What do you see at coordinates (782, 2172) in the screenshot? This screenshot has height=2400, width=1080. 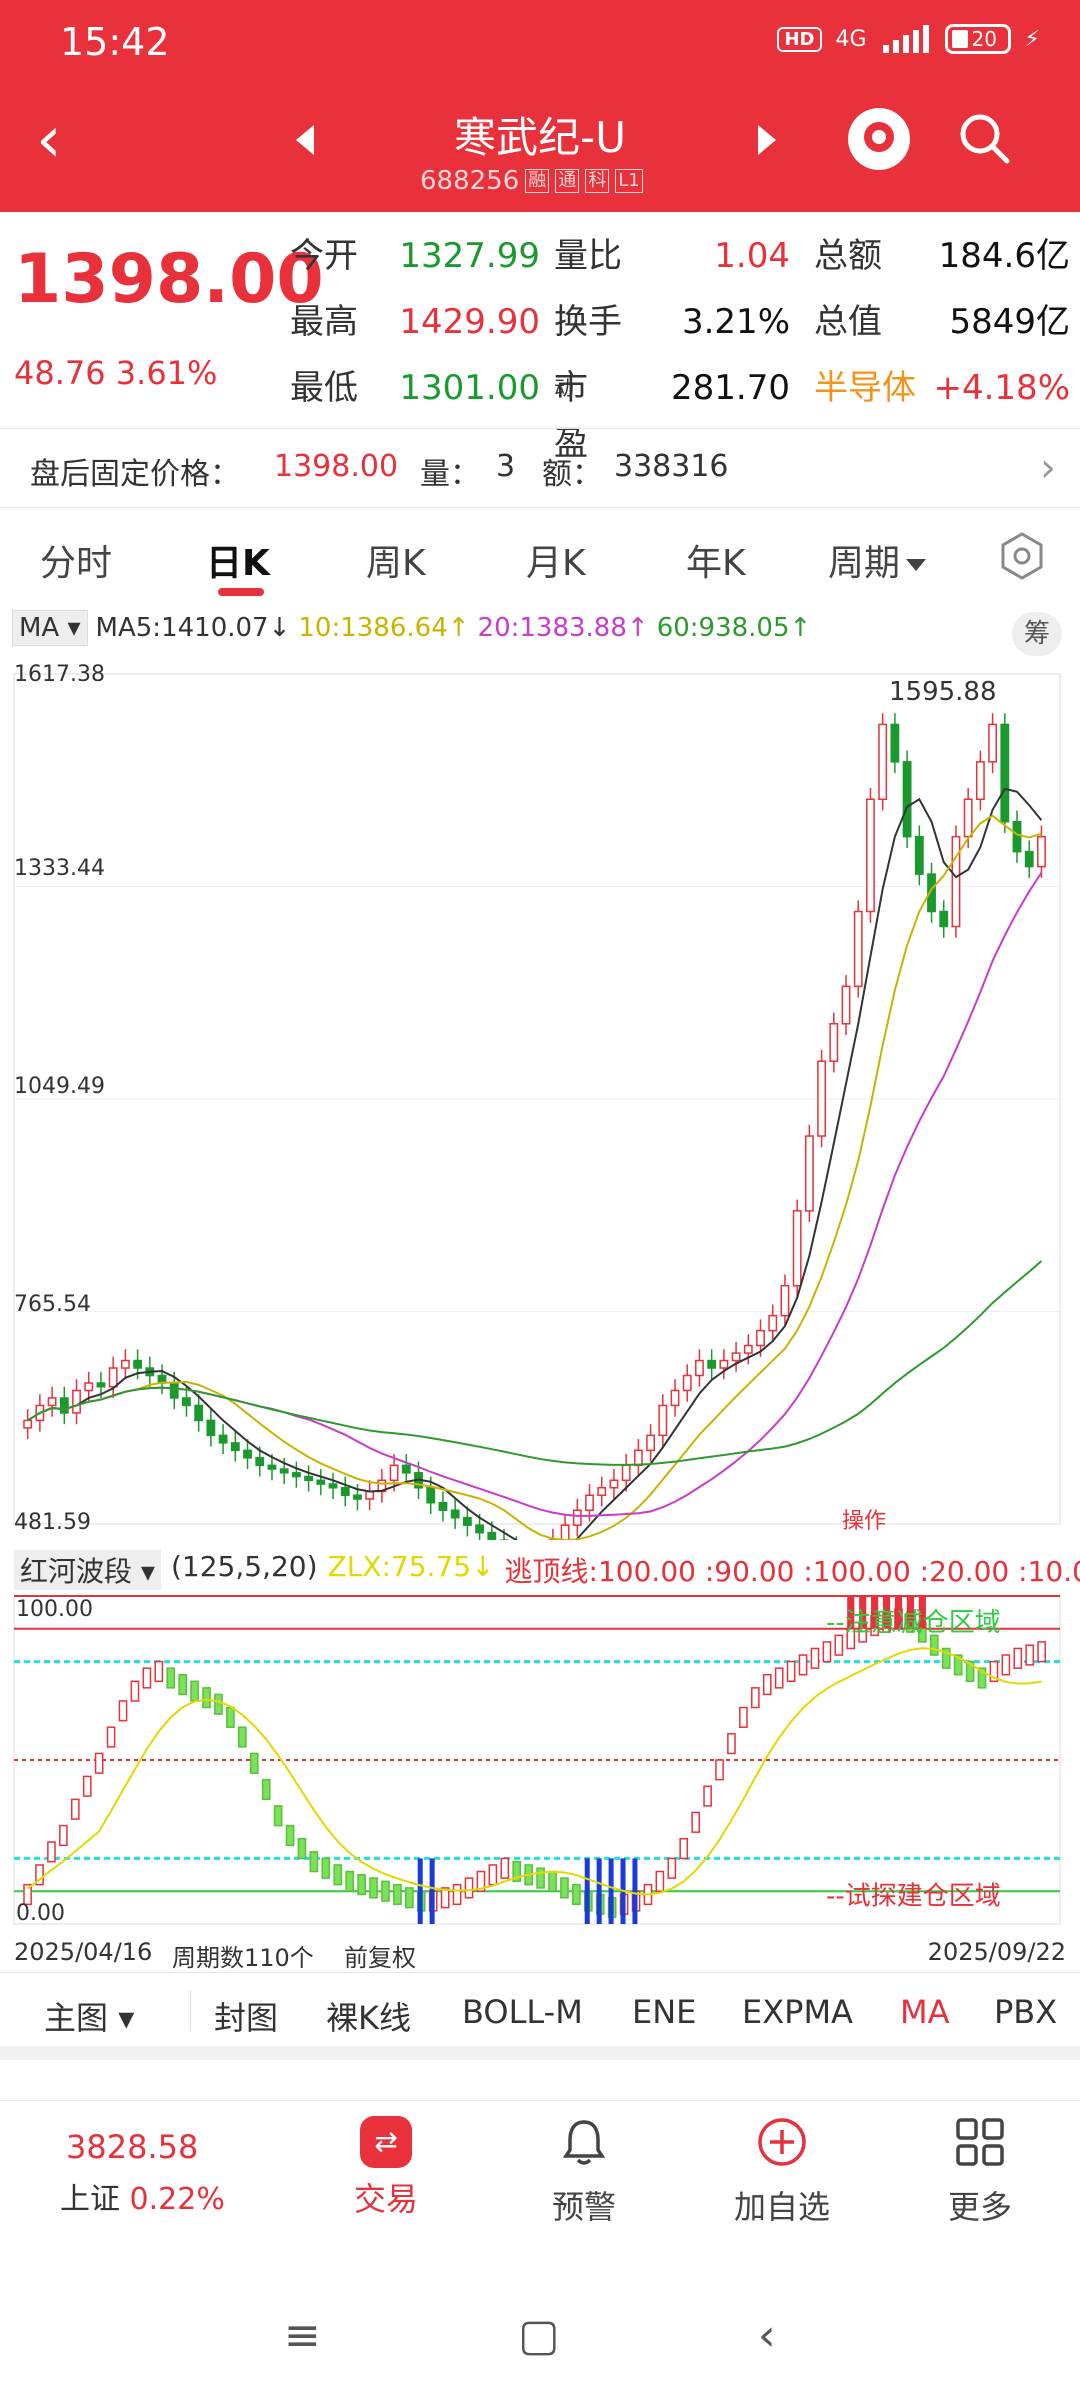 I see `nav-add-watchlist: 加自选` at bounding box center [782, 2172].